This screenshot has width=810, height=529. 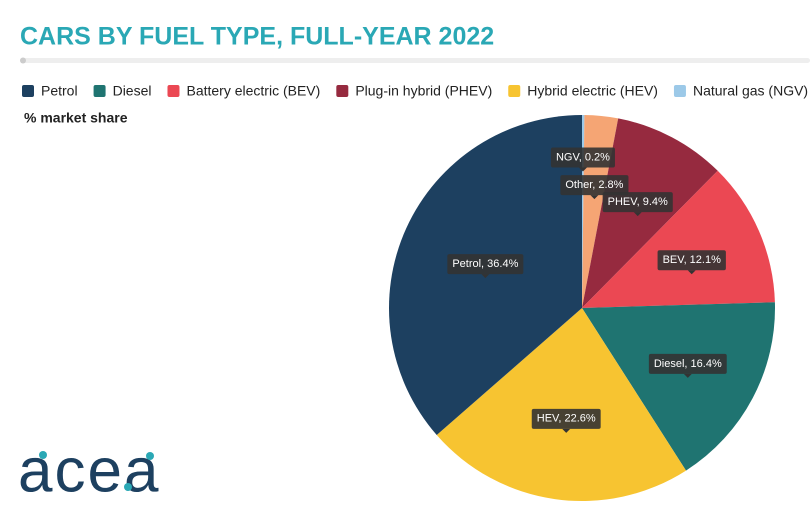 I want to click on legend-label: Diesel, so click(x=132, y=91).